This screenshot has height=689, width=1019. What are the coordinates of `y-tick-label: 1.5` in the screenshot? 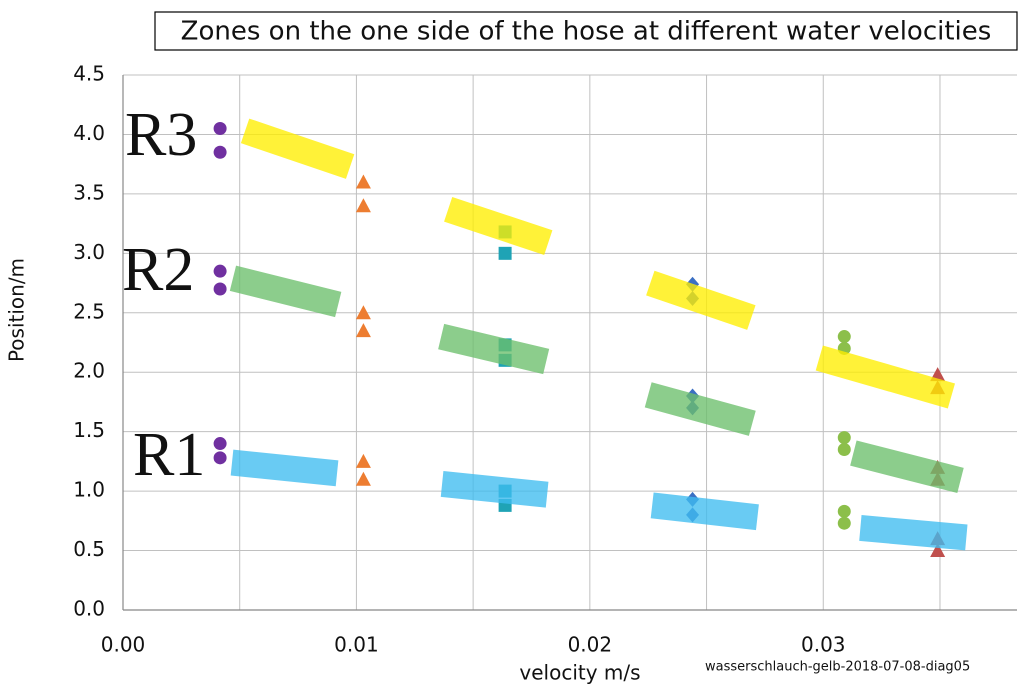 It's located at (89, 430).